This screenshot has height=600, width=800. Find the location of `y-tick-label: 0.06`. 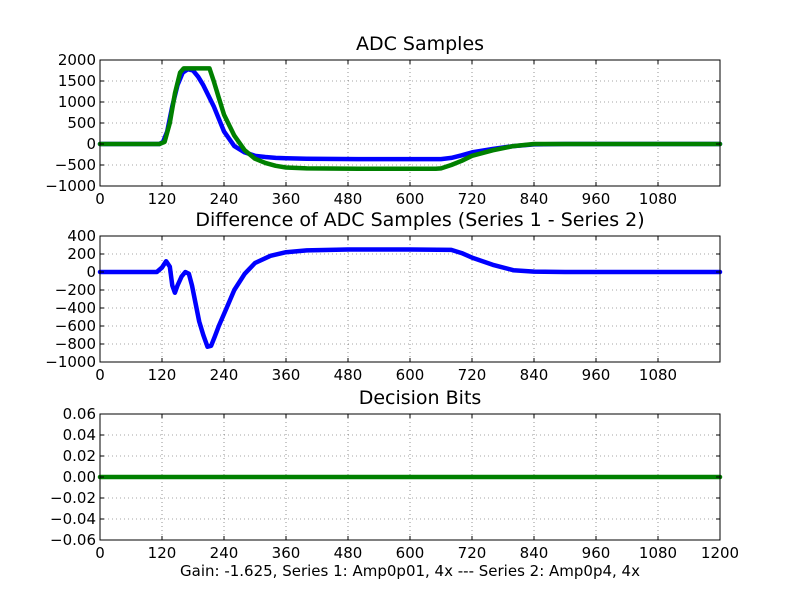

y-tick-label: 0.06 is located at coordinates (79, 414).